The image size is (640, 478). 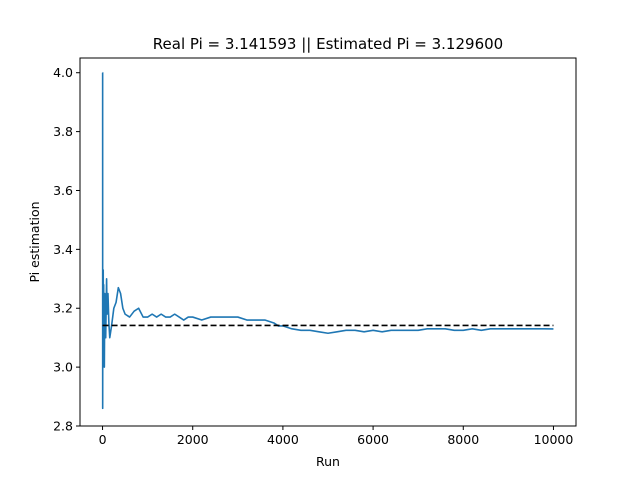 What do you see at coordinates (63, 249) in the screenshot?
I see `y-tick-label: 3.4` at bounding box center [63, 249].